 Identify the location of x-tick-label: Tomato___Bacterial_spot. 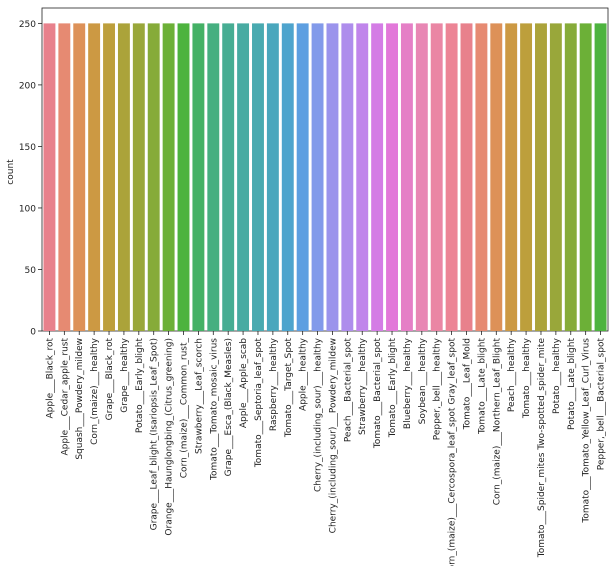
(378, 394).